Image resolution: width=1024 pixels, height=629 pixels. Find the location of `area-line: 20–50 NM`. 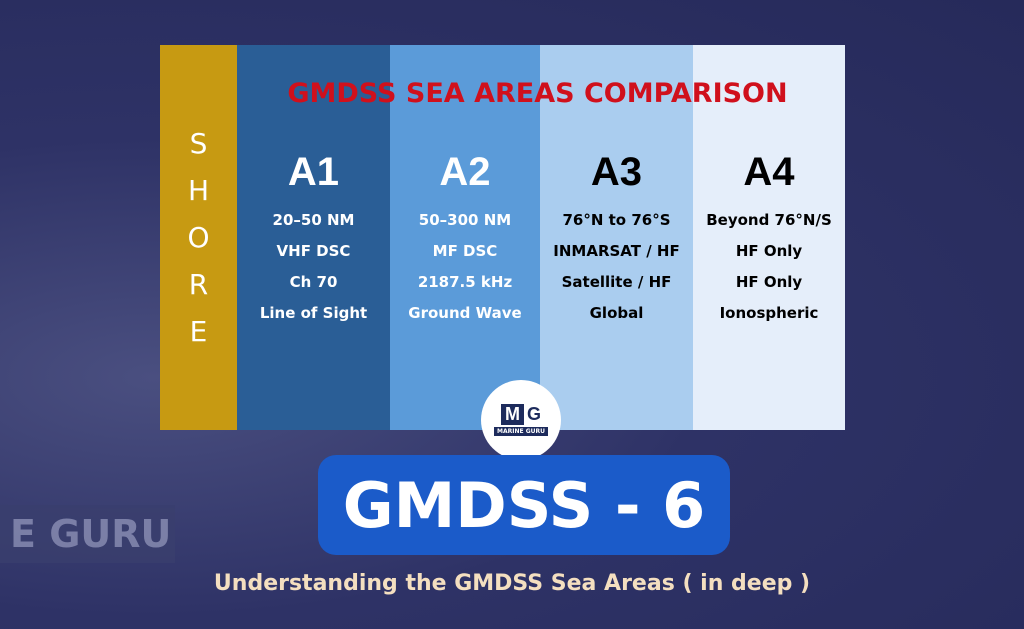

area-line: 20–50 NM is located at coordinates (313, 220).